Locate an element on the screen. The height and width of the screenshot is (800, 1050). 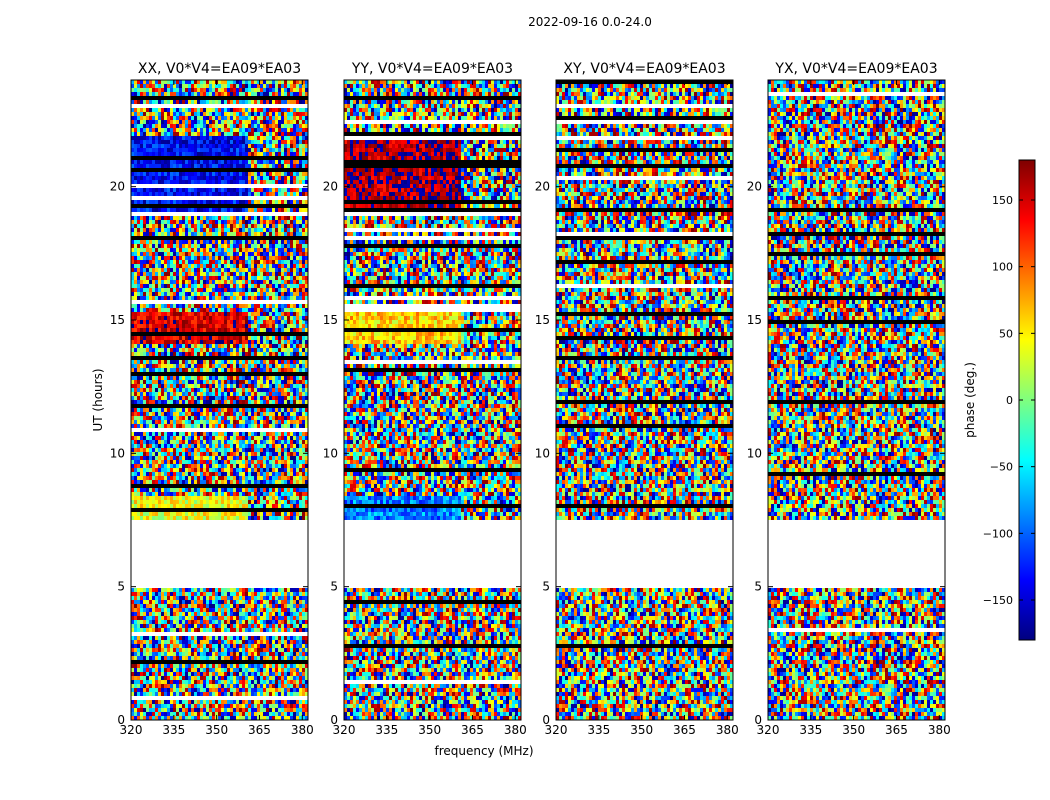
colorbar-tick-label: 50 is located at coordinates (1006, 333).